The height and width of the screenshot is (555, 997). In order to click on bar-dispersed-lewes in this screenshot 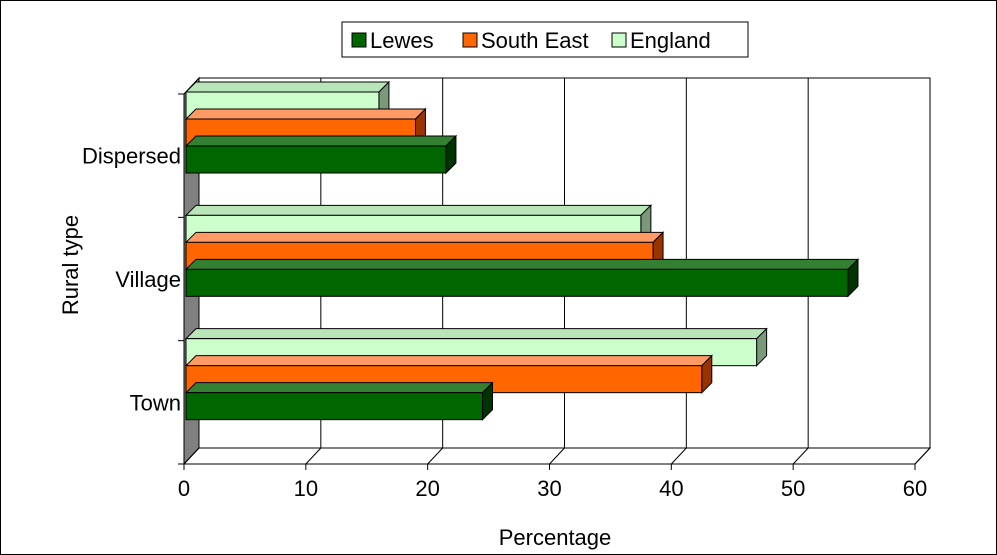, I will do `click(321, 154)`.